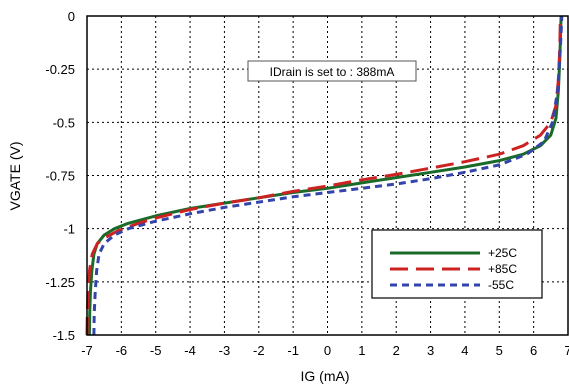 This screenshot has width=569, height=387. I want to click on legend-label-25c: +25C, so click(502, 253).